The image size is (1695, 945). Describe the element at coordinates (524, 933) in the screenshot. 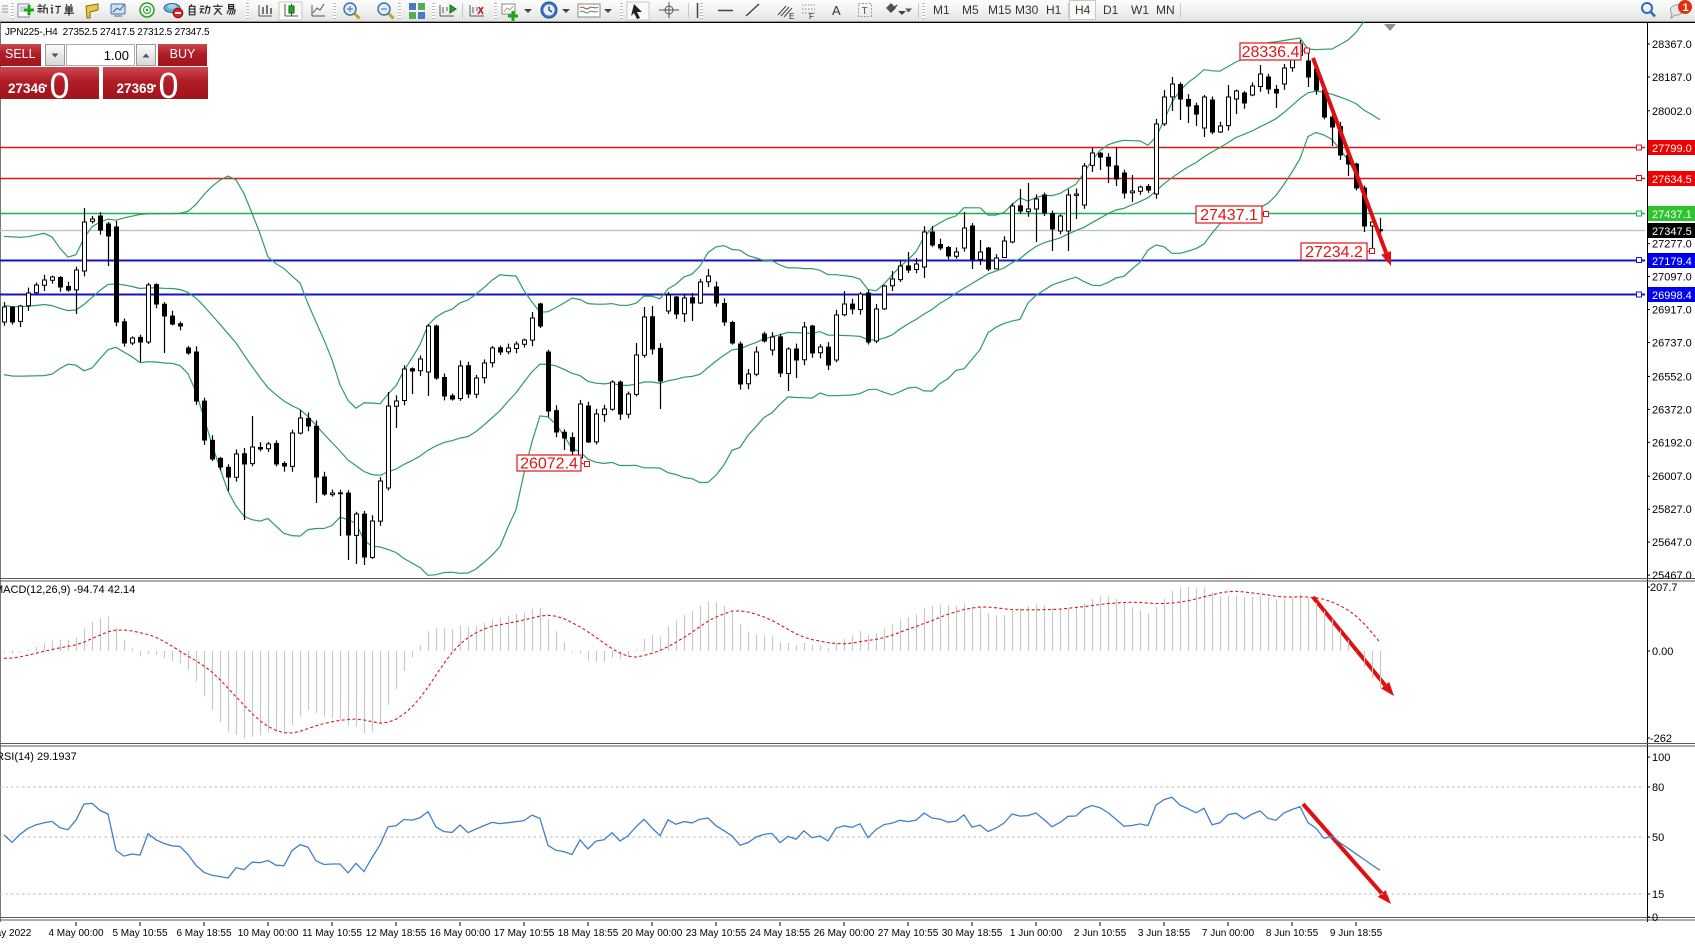

I see `svg-text: 17 May 10:55` at that location.